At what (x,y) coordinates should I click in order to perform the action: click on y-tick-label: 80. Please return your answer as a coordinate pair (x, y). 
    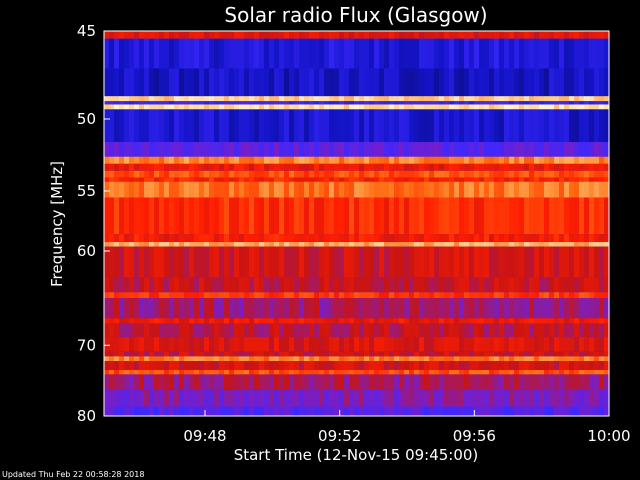
    Looking at the image, I should click on (86, 416).